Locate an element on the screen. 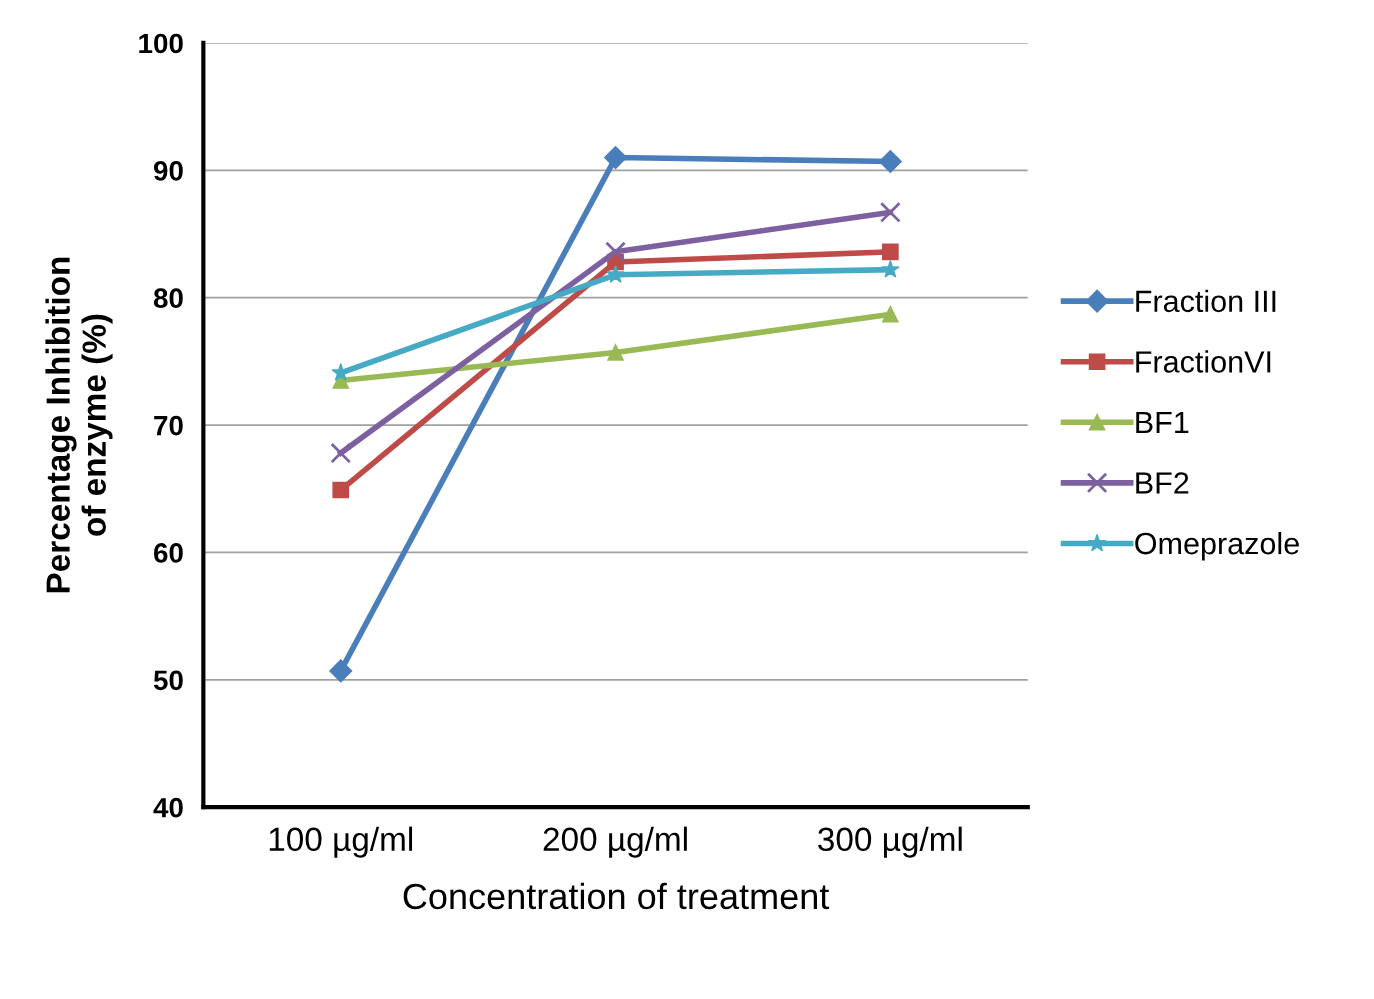 This screenshot has height=999, width=1374. y-tick-label: 80 is located at coordinates (168, 298).